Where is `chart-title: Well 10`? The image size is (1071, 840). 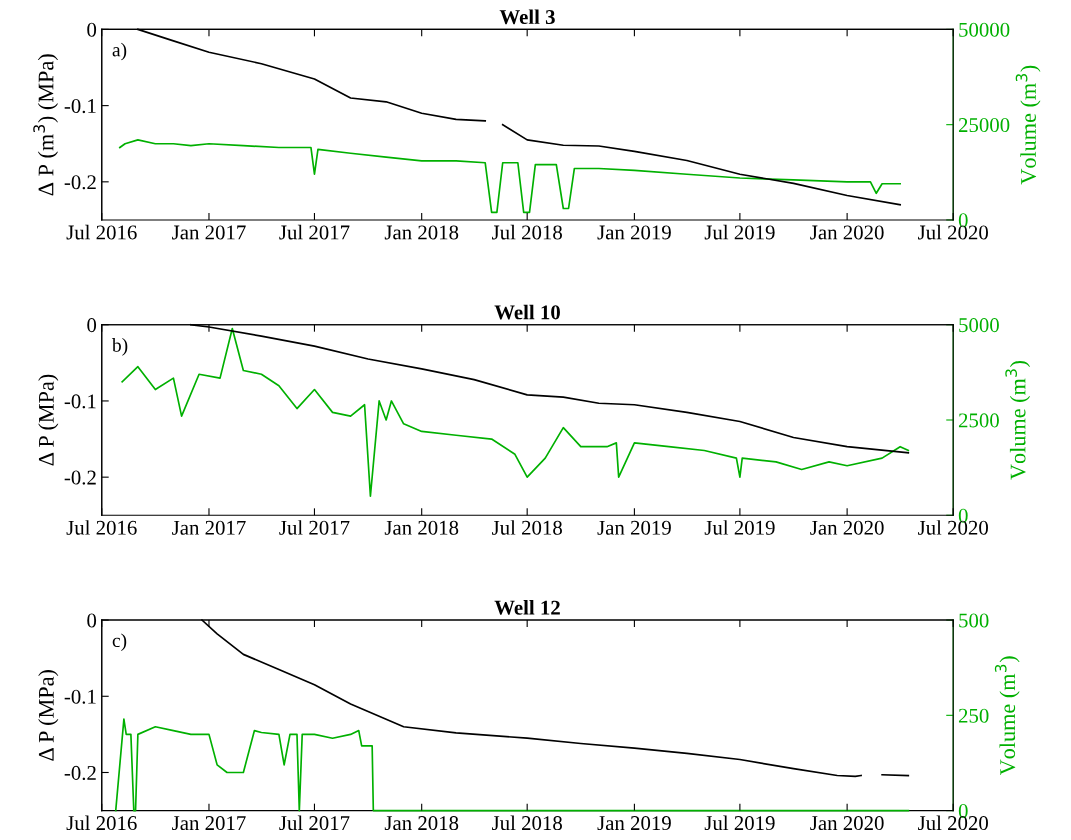
chart-title: Well 10 is located at coordinates (527, 312).